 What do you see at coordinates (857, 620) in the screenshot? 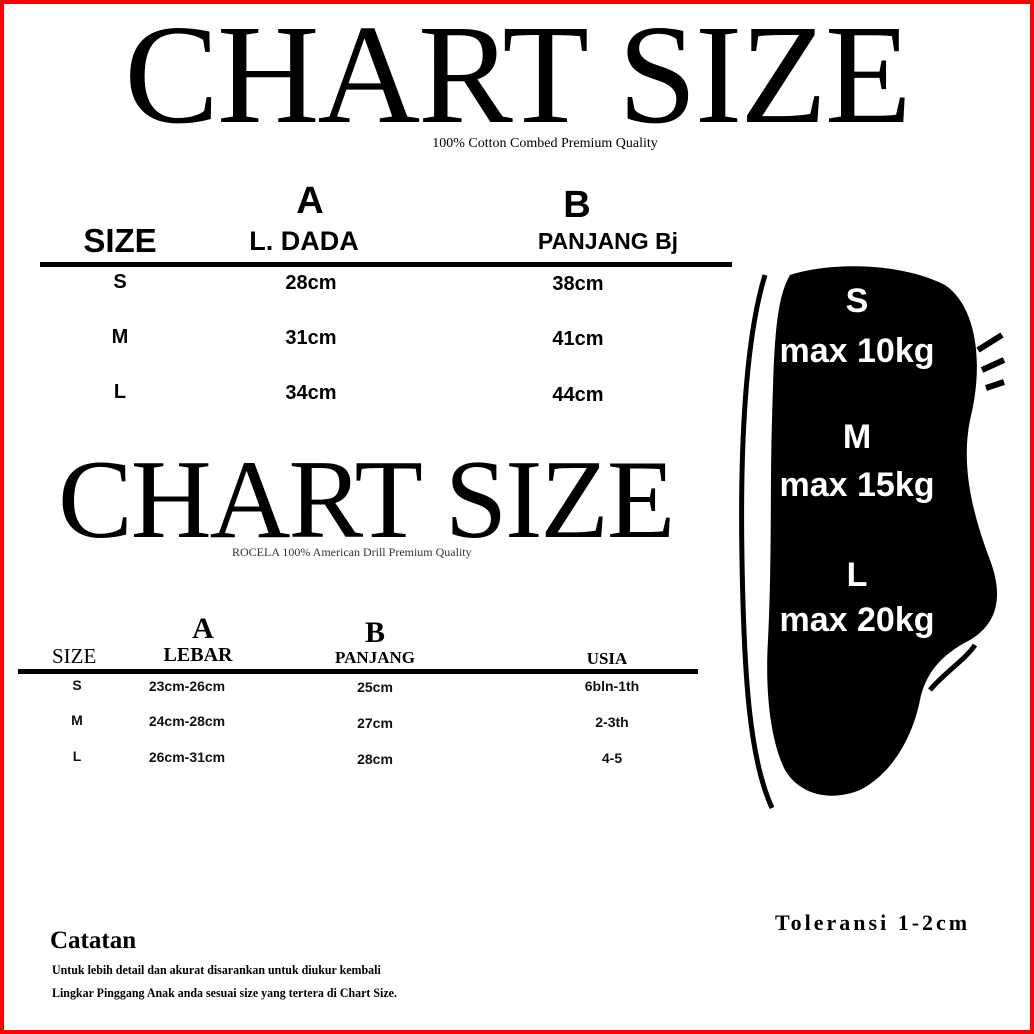
I see `silhouette-weight-l: max 20kg` at bounding box center [857, 620].